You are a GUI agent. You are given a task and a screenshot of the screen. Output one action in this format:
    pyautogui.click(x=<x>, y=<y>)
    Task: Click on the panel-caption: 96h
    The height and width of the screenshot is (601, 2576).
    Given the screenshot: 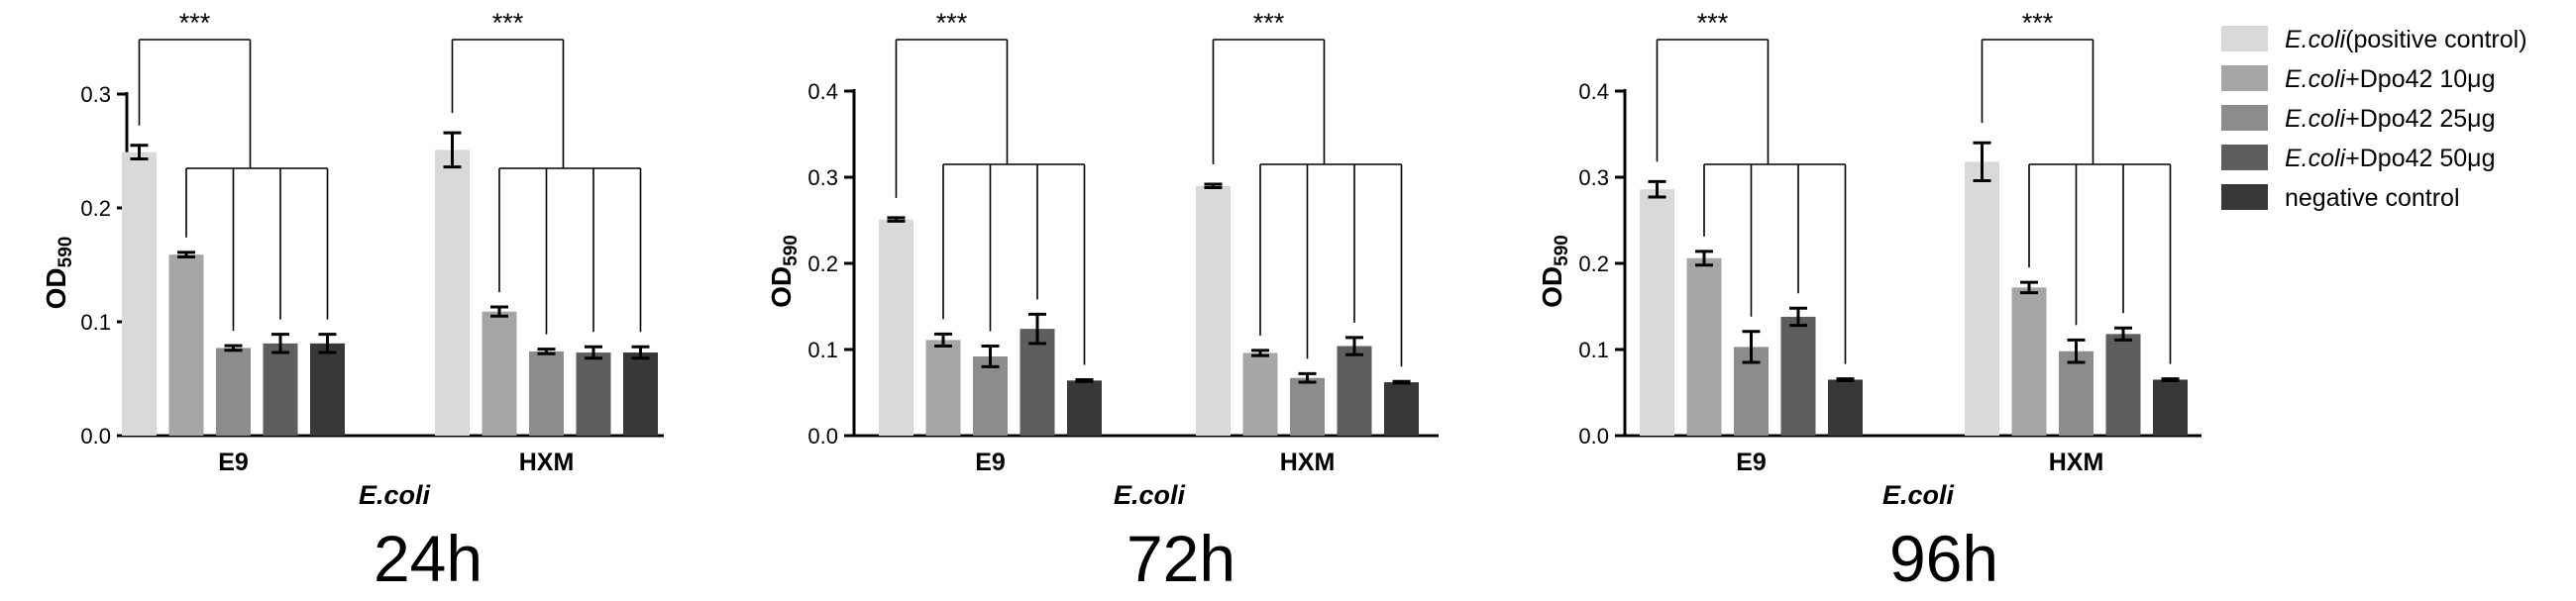 What is the action you would take?
    pyautogui.click(x=1943, y=558)
    